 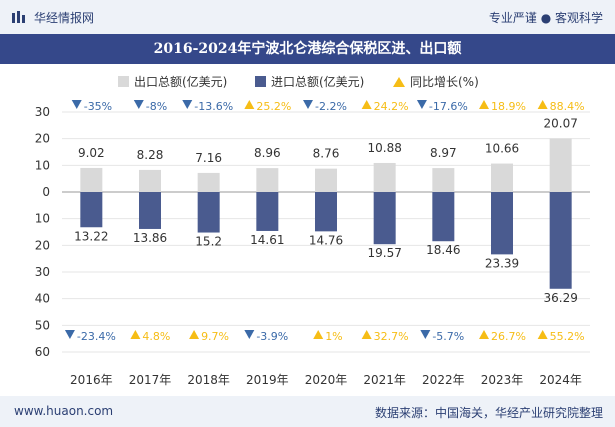 I want to click on growth-label-export: 24.2%, so click(x=391, y=106).